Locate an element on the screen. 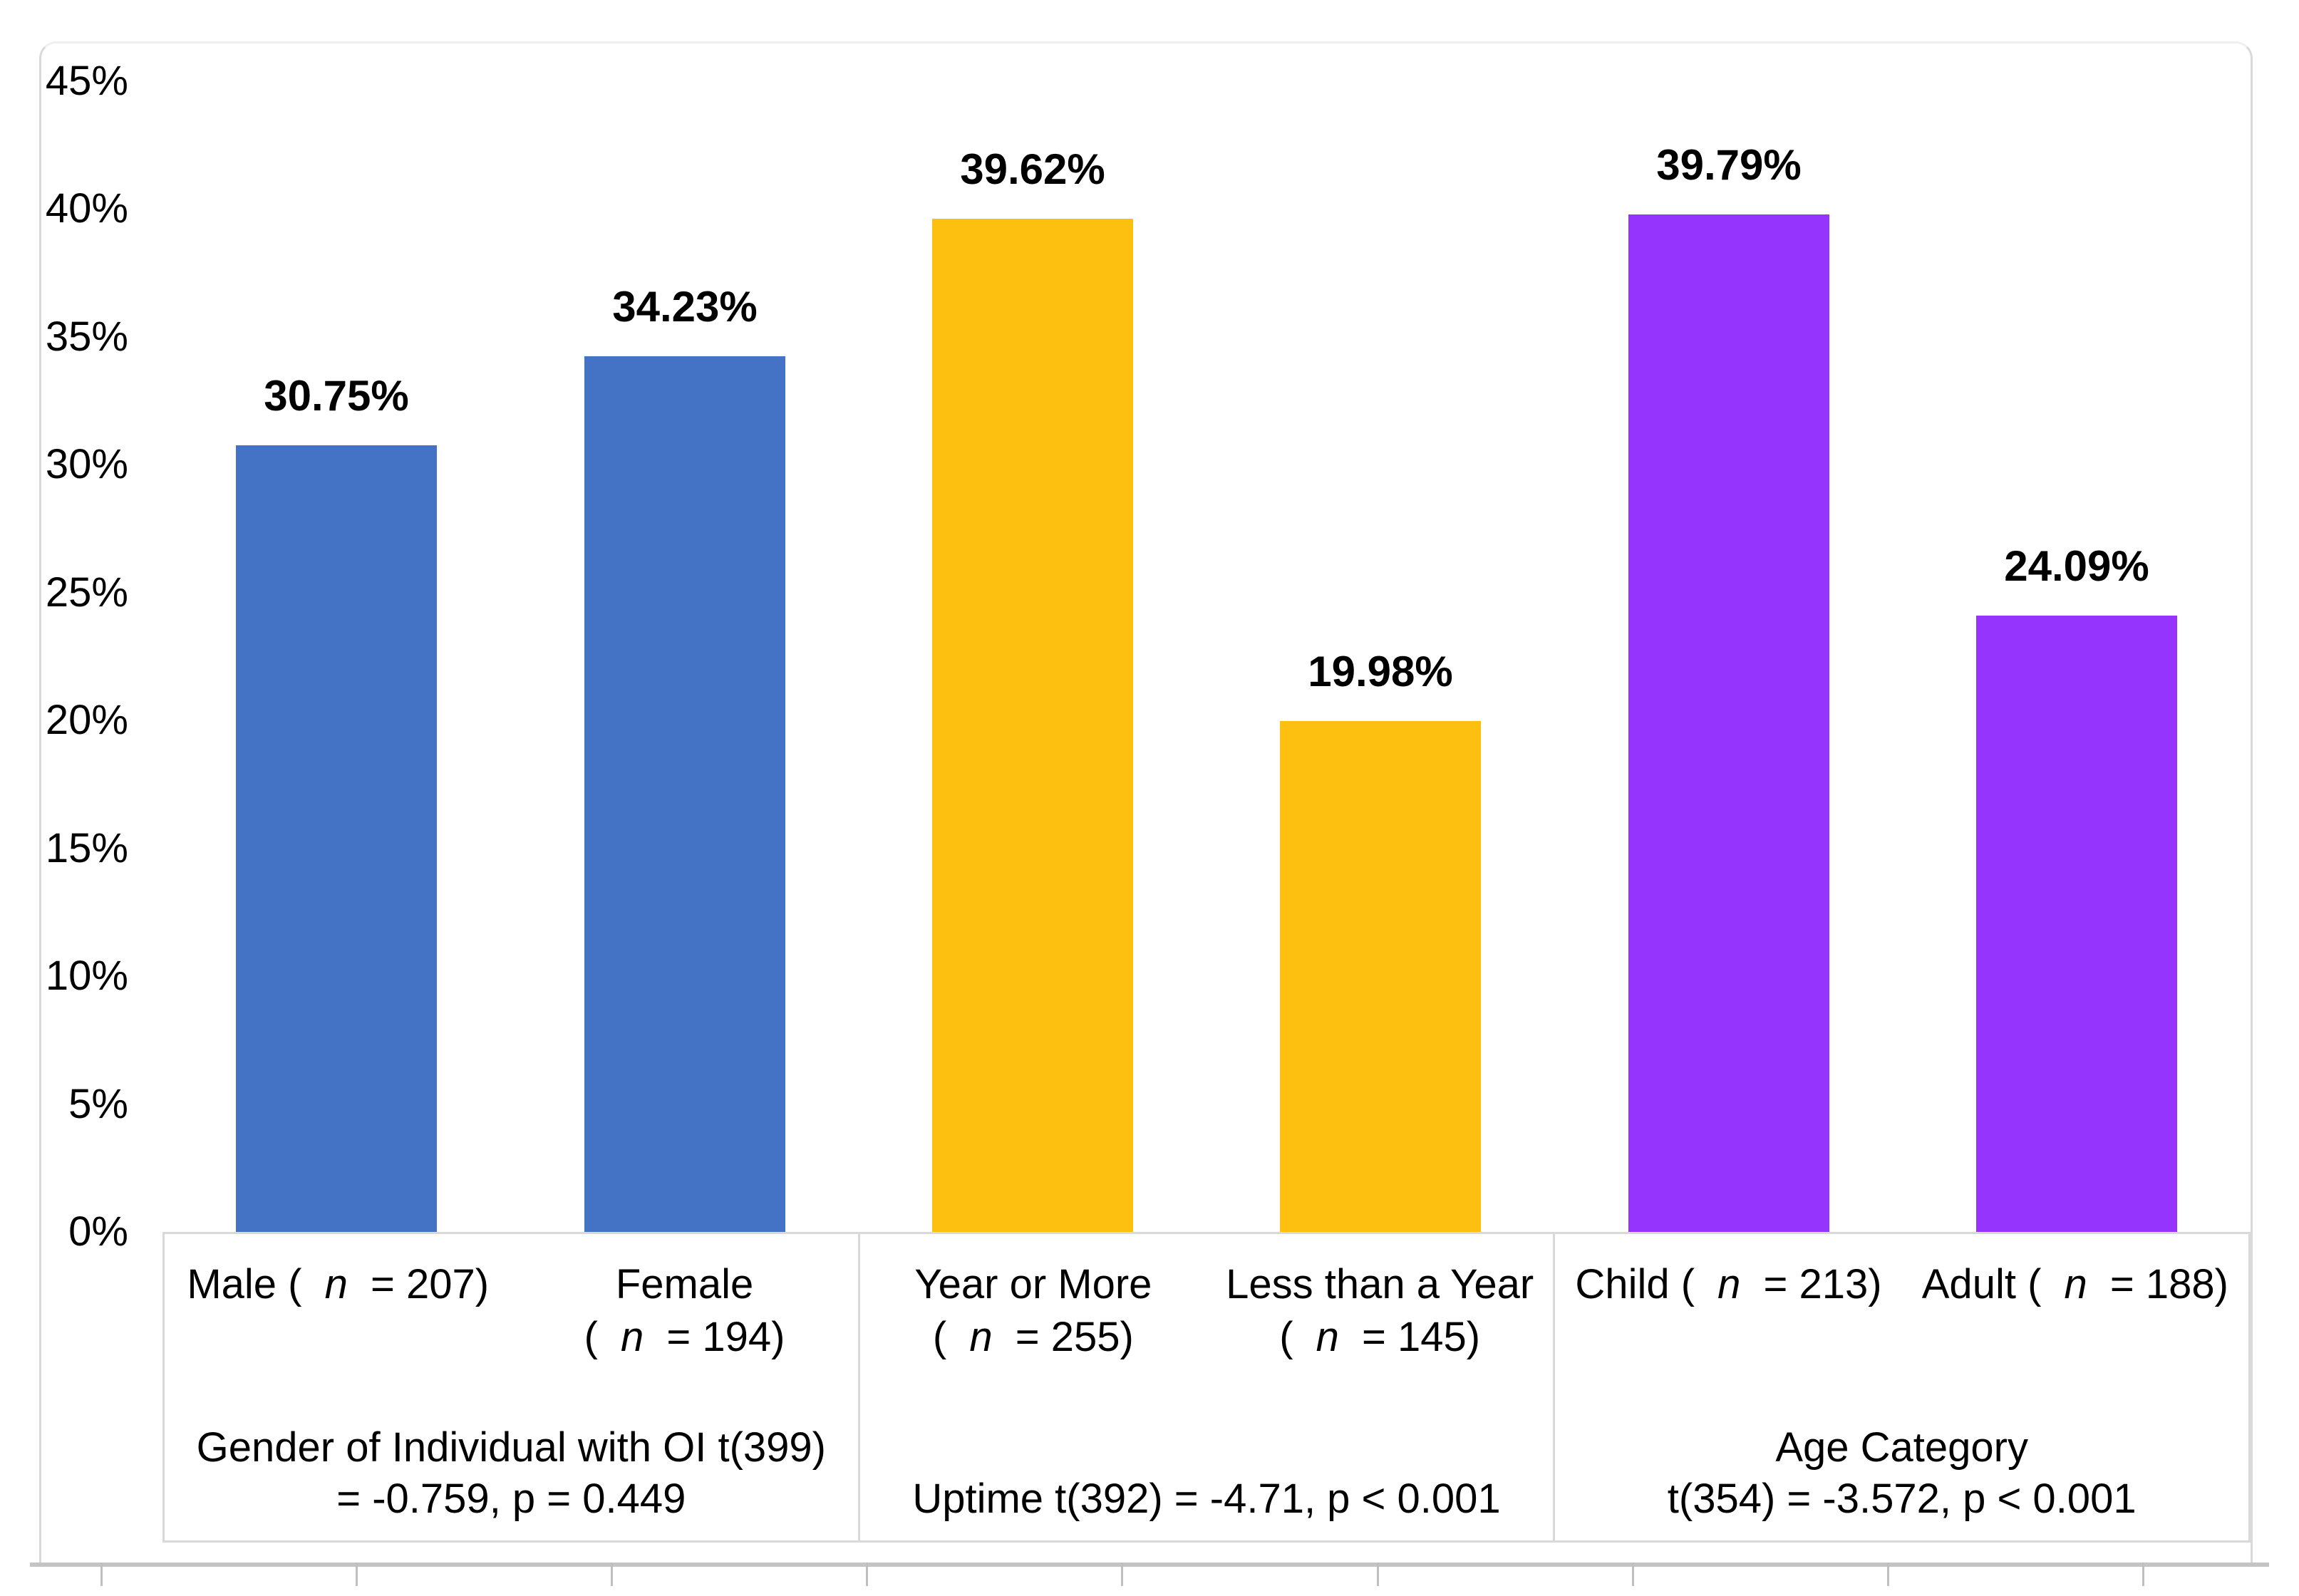  category-label-adult-n-188: Adult ( n = 188) is located at coordinates (2074, 1284).